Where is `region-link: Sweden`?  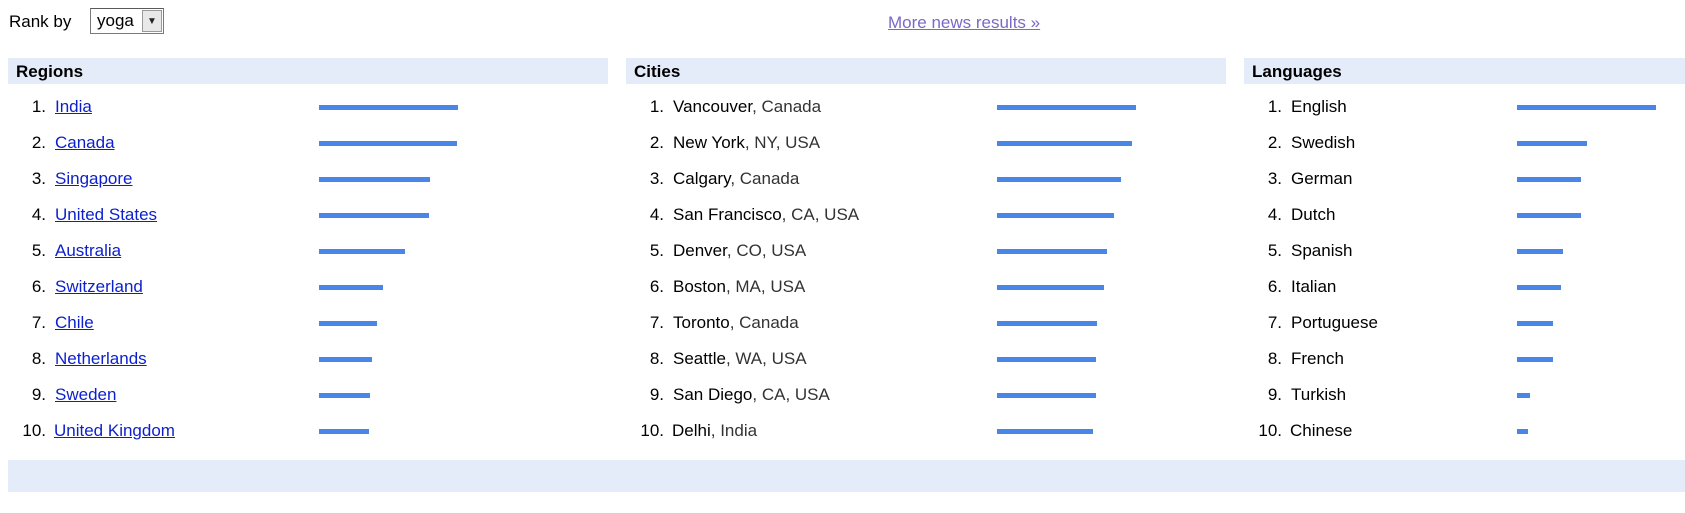
region-link: Sweden is located at coordinates (86, 394).